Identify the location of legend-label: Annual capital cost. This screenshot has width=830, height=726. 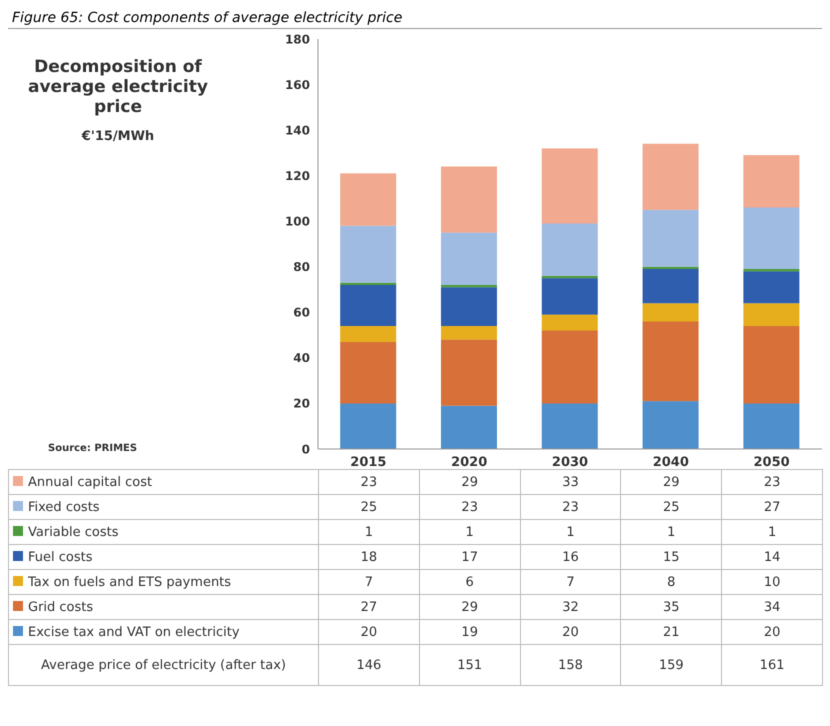
(163, 482).